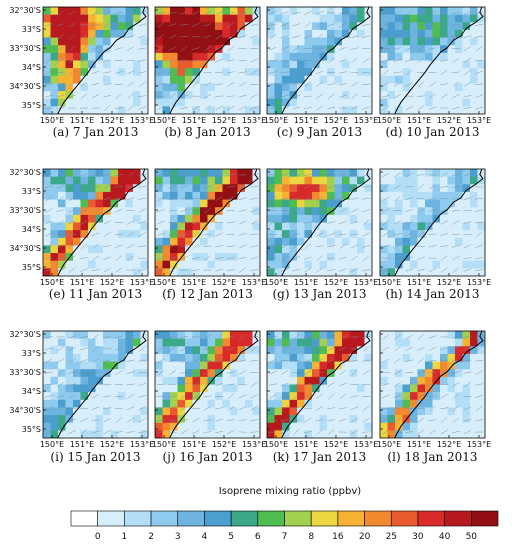 The height and width of the screenshot is (550, 521). What do you see at coordinates (82, 120) in the screenshot?
I see `x-tick-label: 151°E` at bounding box center [82, 120].